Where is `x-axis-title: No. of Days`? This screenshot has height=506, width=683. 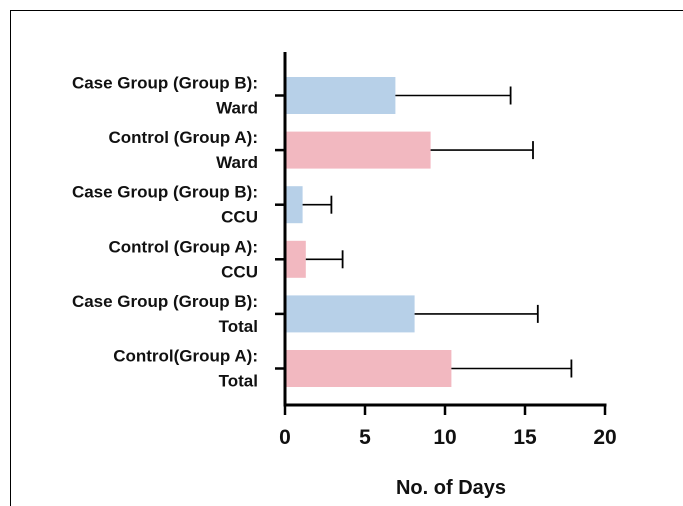 x-axis-title: No. of Days is located at coordinates (451, 488).